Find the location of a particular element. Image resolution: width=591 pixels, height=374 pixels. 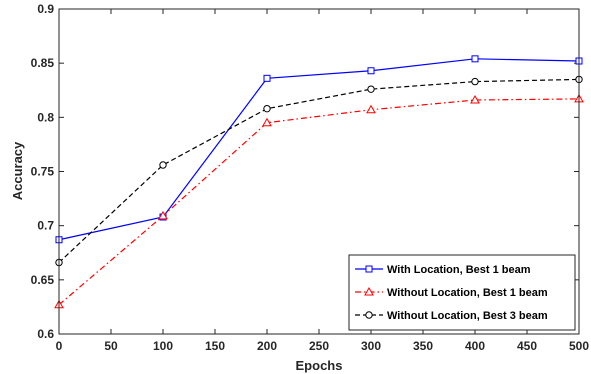

x-tick-label: 200 is located at coordinates (267, 346).